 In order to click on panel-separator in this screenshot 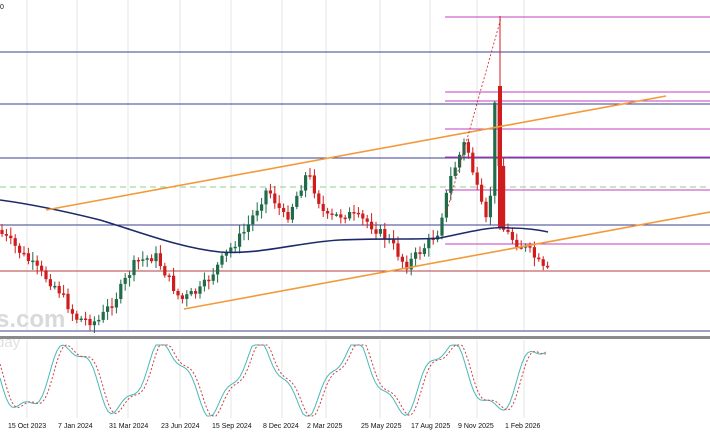, I will do `click(355, 337)`.